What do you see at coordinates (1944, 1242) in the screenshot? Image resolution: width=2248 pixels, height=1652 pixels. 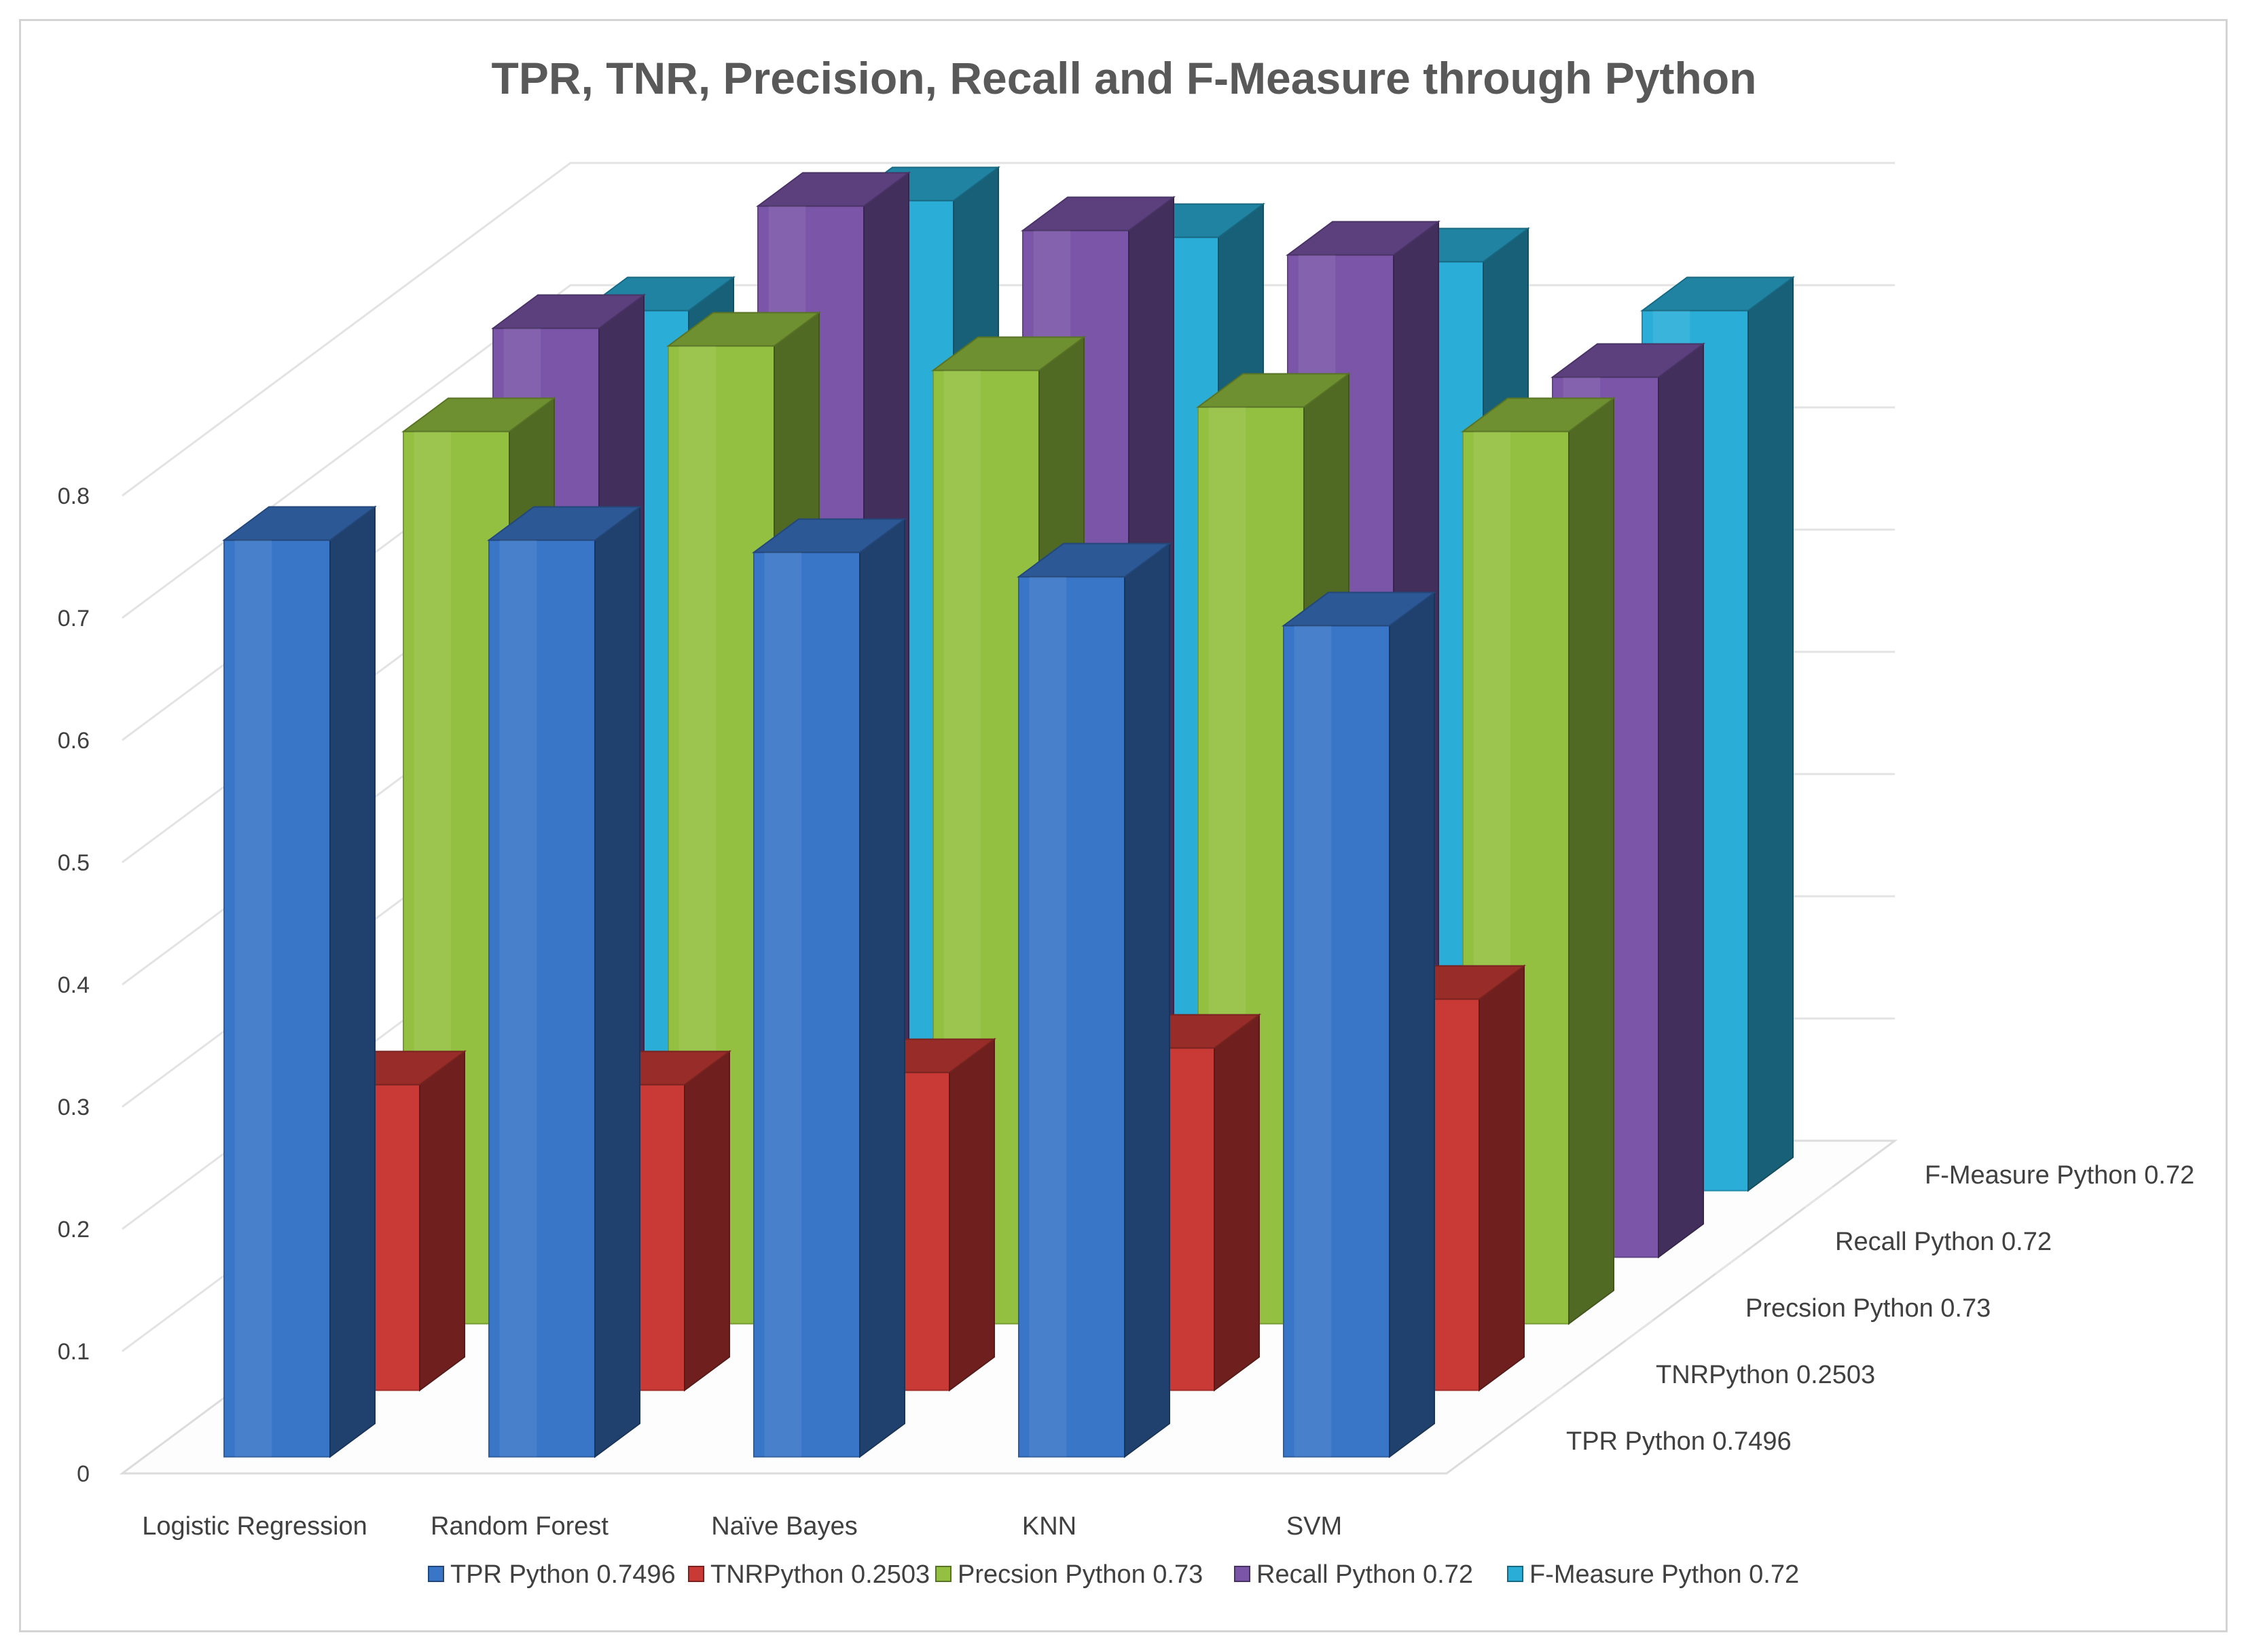 I see `depth-label: Recall Python 0.72` at bounding box center [1944, 1242].